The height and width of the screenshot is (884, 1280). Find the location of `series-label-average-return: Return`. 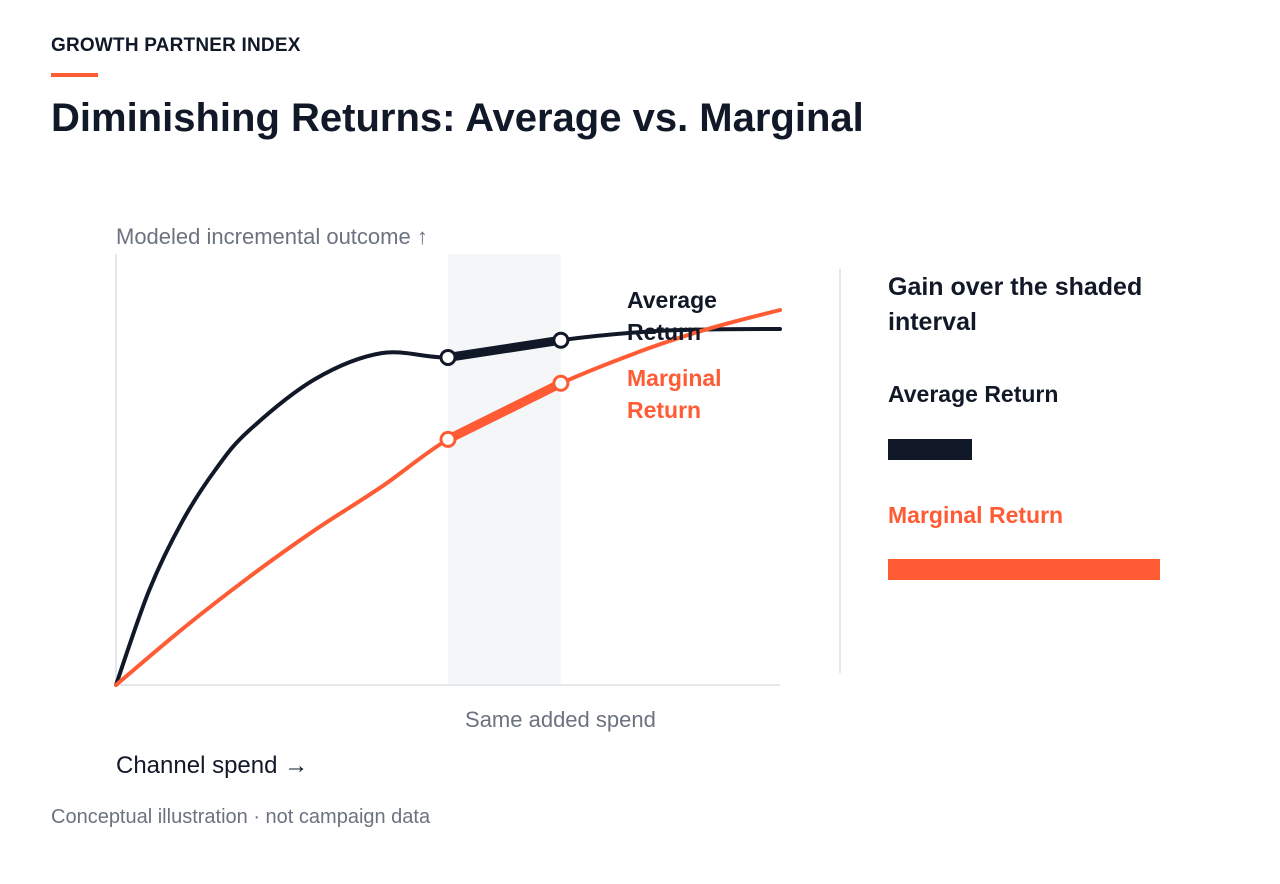

series-label-average-return: Return is located at coordinates (664, 332).